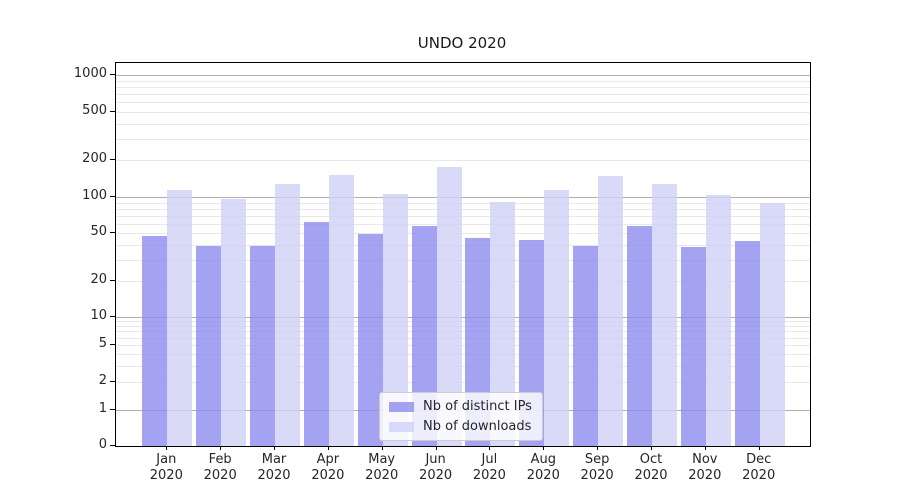  What do you see at coordinates (166, 467) in the screenshot?
I see `x-tick-label: Jan 2020` at bounding box center [166, 467].